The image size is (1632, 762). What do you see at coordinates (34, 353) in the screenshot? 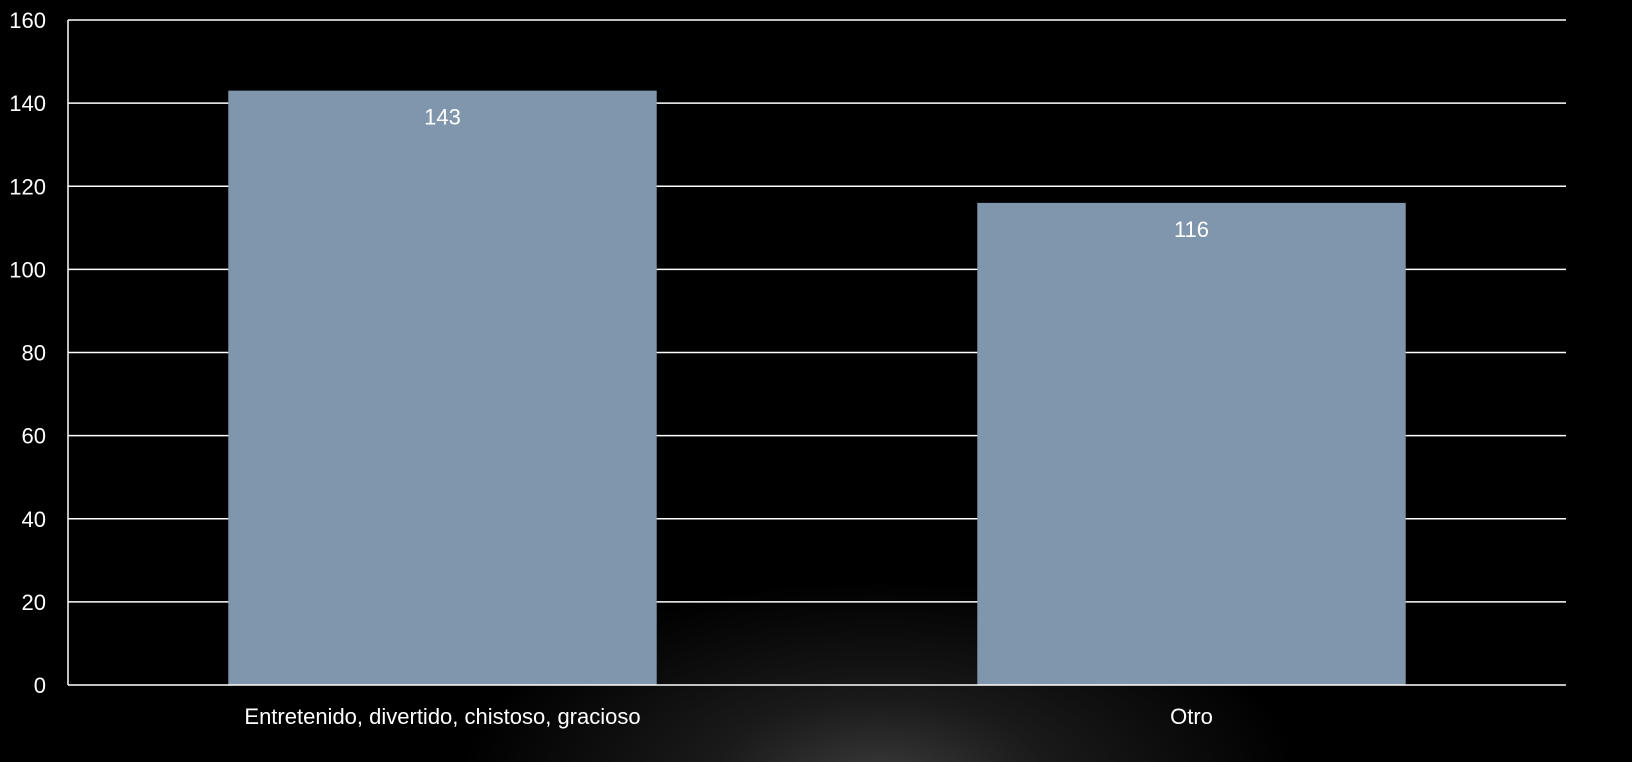
I see `y-tick-label: 80` at bounding box center [34, 353].